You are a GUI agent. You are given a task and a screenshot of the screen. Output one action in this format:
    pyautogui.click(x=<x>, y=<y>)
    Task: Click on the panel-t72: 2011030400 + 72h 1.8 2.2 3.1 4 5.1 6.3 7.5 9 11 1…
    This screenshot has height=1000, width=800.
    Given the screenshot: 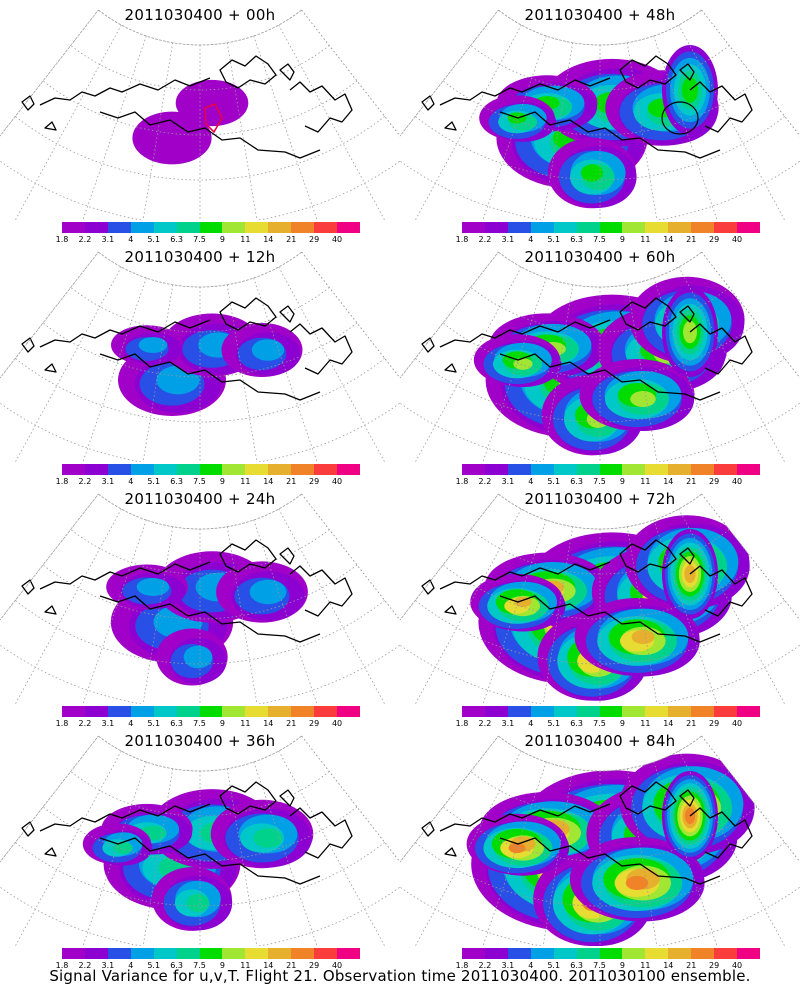 What is the action you would take?
    pyautogui.click(x=600, y=606)
    